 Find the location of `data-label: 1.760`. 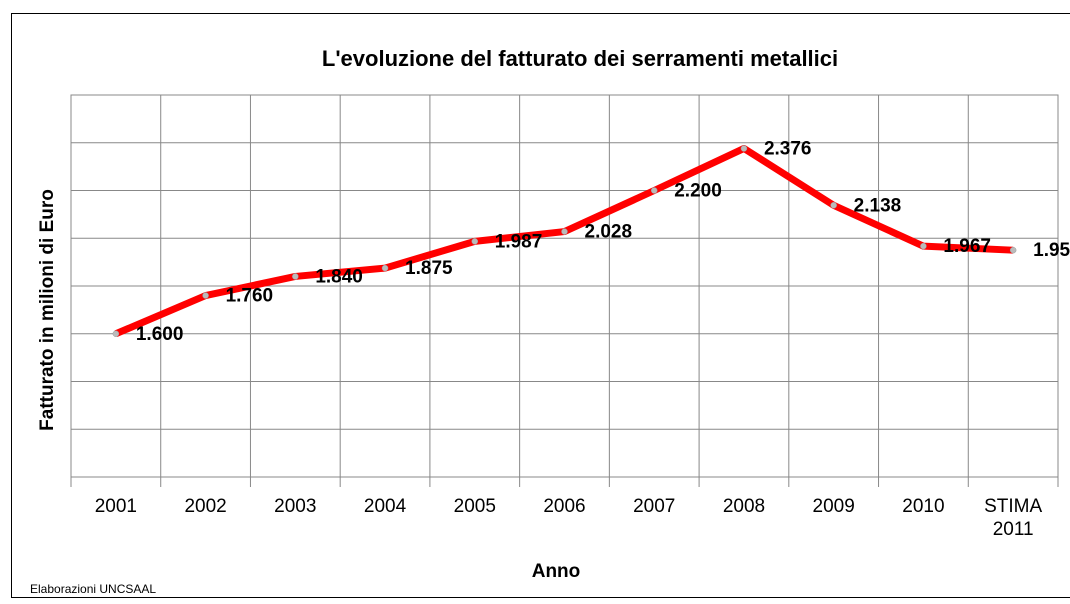

data-label: 1.760 is located at coordinates (250, 296).